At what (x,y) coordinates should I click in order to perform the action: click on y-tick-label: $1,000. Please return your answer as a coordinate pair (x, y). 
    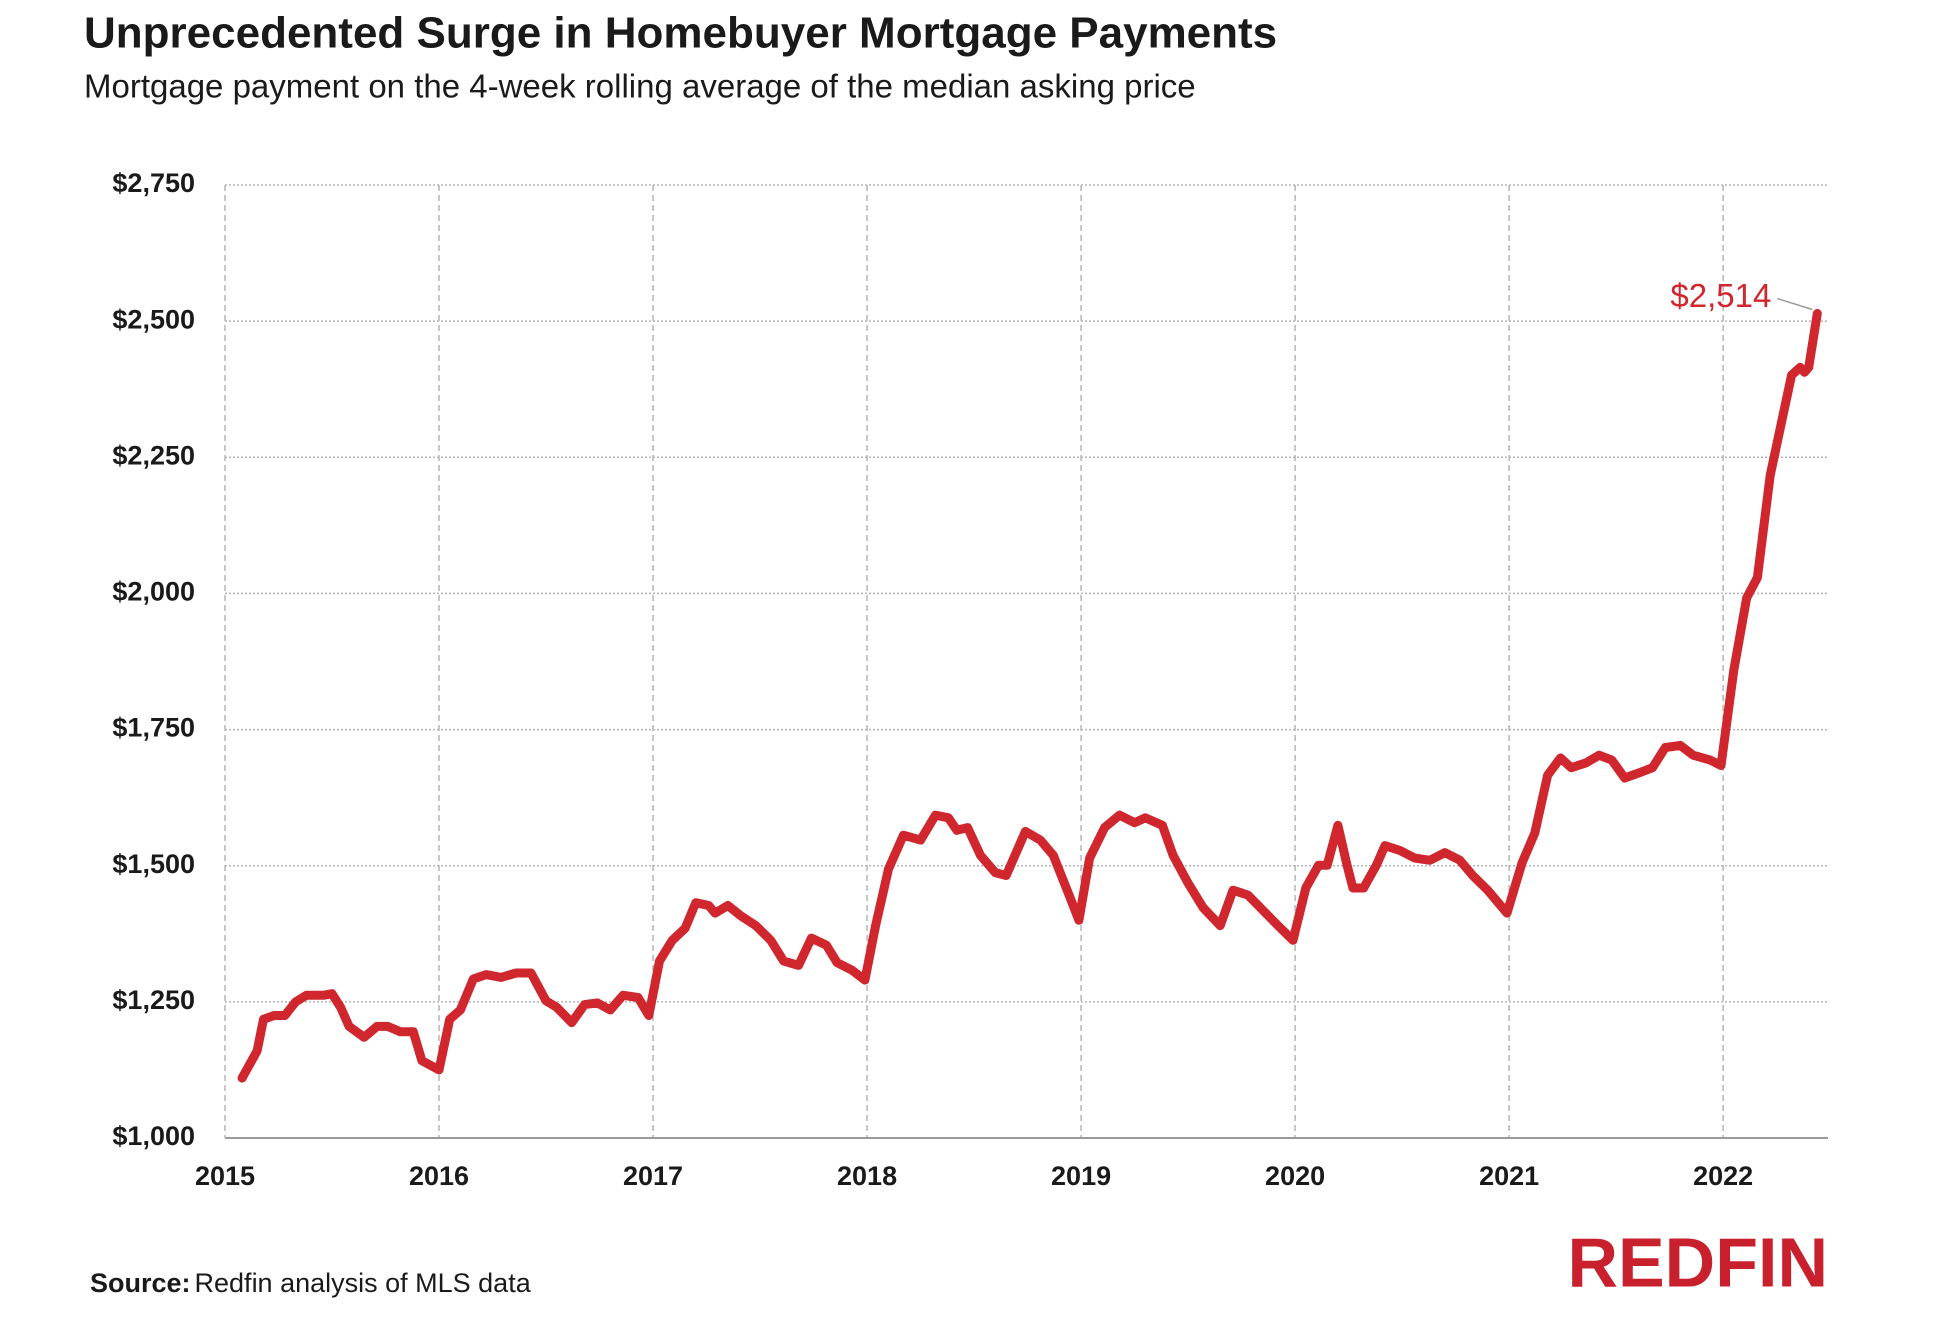
    Looking at the image, I should click on (153, 1136).